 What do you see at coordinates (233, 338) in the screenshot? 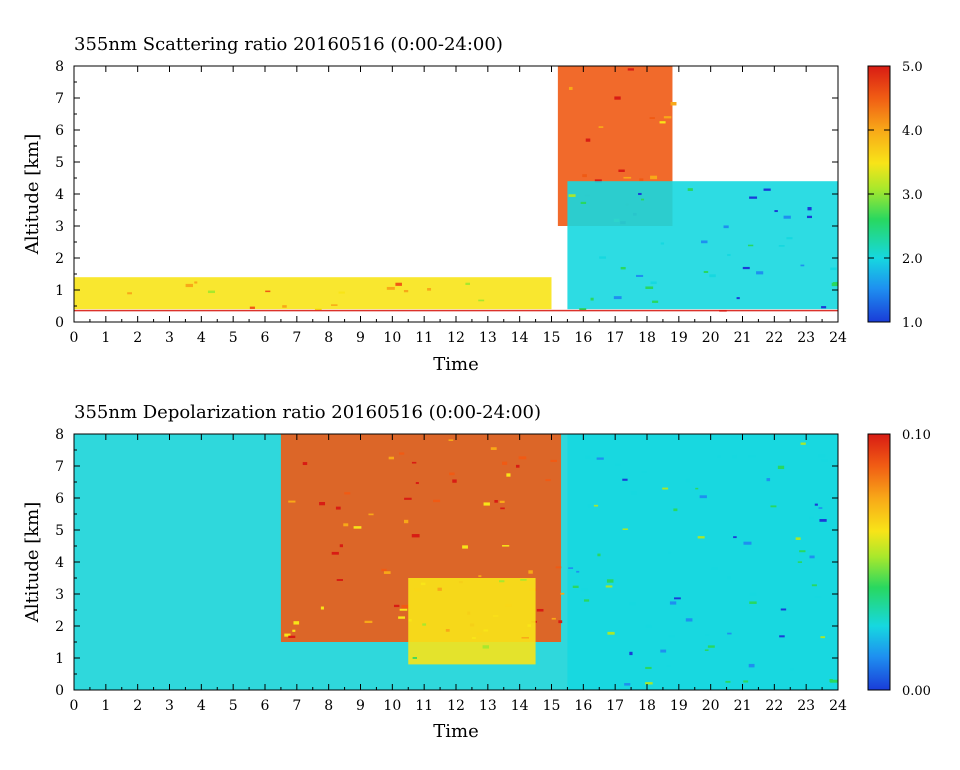
I see `x-tick-label: 5` at bounding box center [233, 338].